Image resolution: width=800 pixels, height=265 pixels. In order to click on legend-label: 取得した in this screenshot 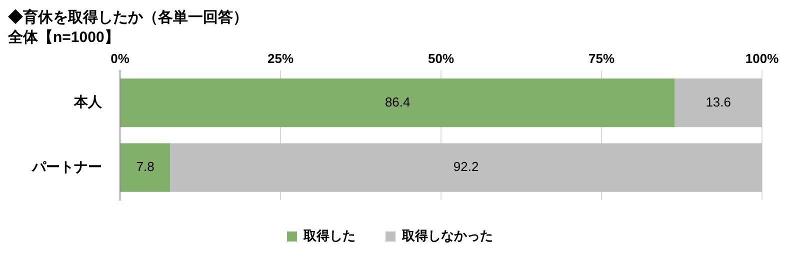, I will do `click(329, 236)`.